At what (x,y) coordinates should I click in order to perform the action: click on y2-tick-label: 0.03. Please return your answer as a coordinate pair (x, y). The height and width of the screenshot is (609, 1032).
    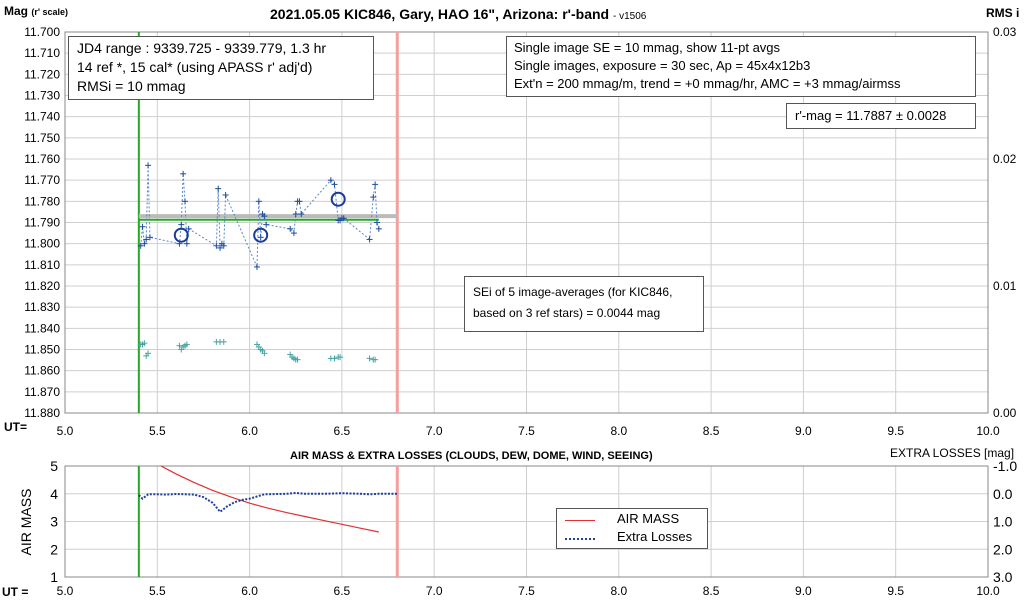
    Looking at the image, I should click on (1005, 32).